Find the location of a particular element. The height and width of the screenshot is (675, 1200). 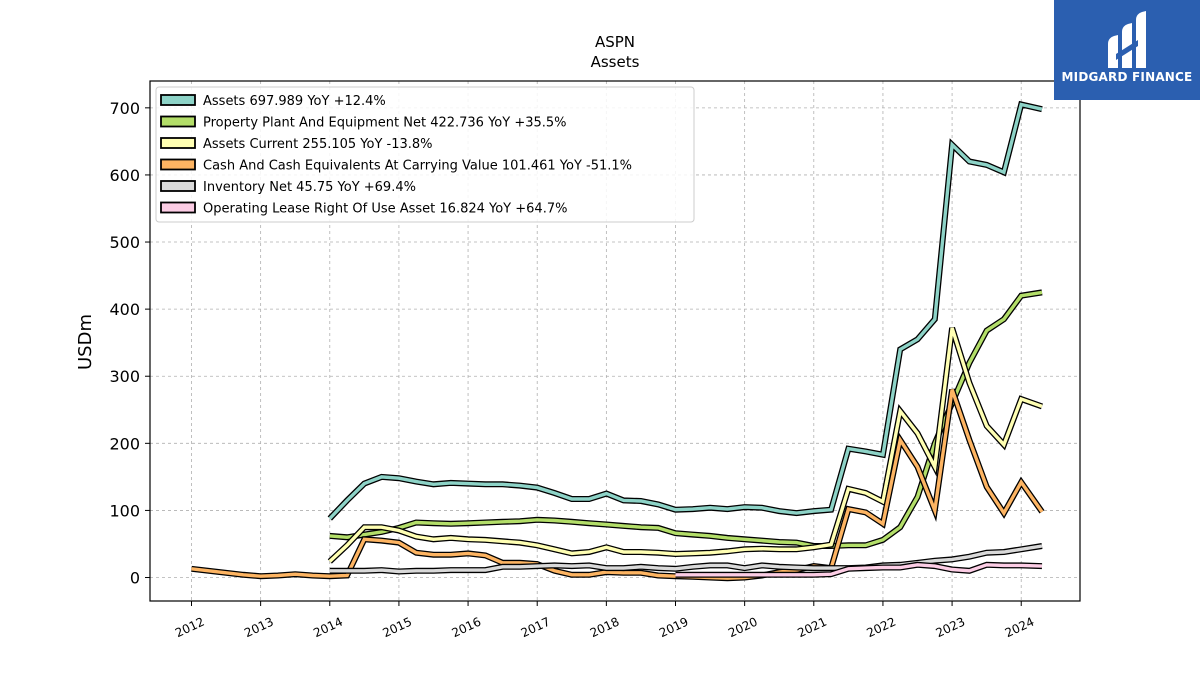

x-tick-label: 2021 is located at coordinates (812, 628).